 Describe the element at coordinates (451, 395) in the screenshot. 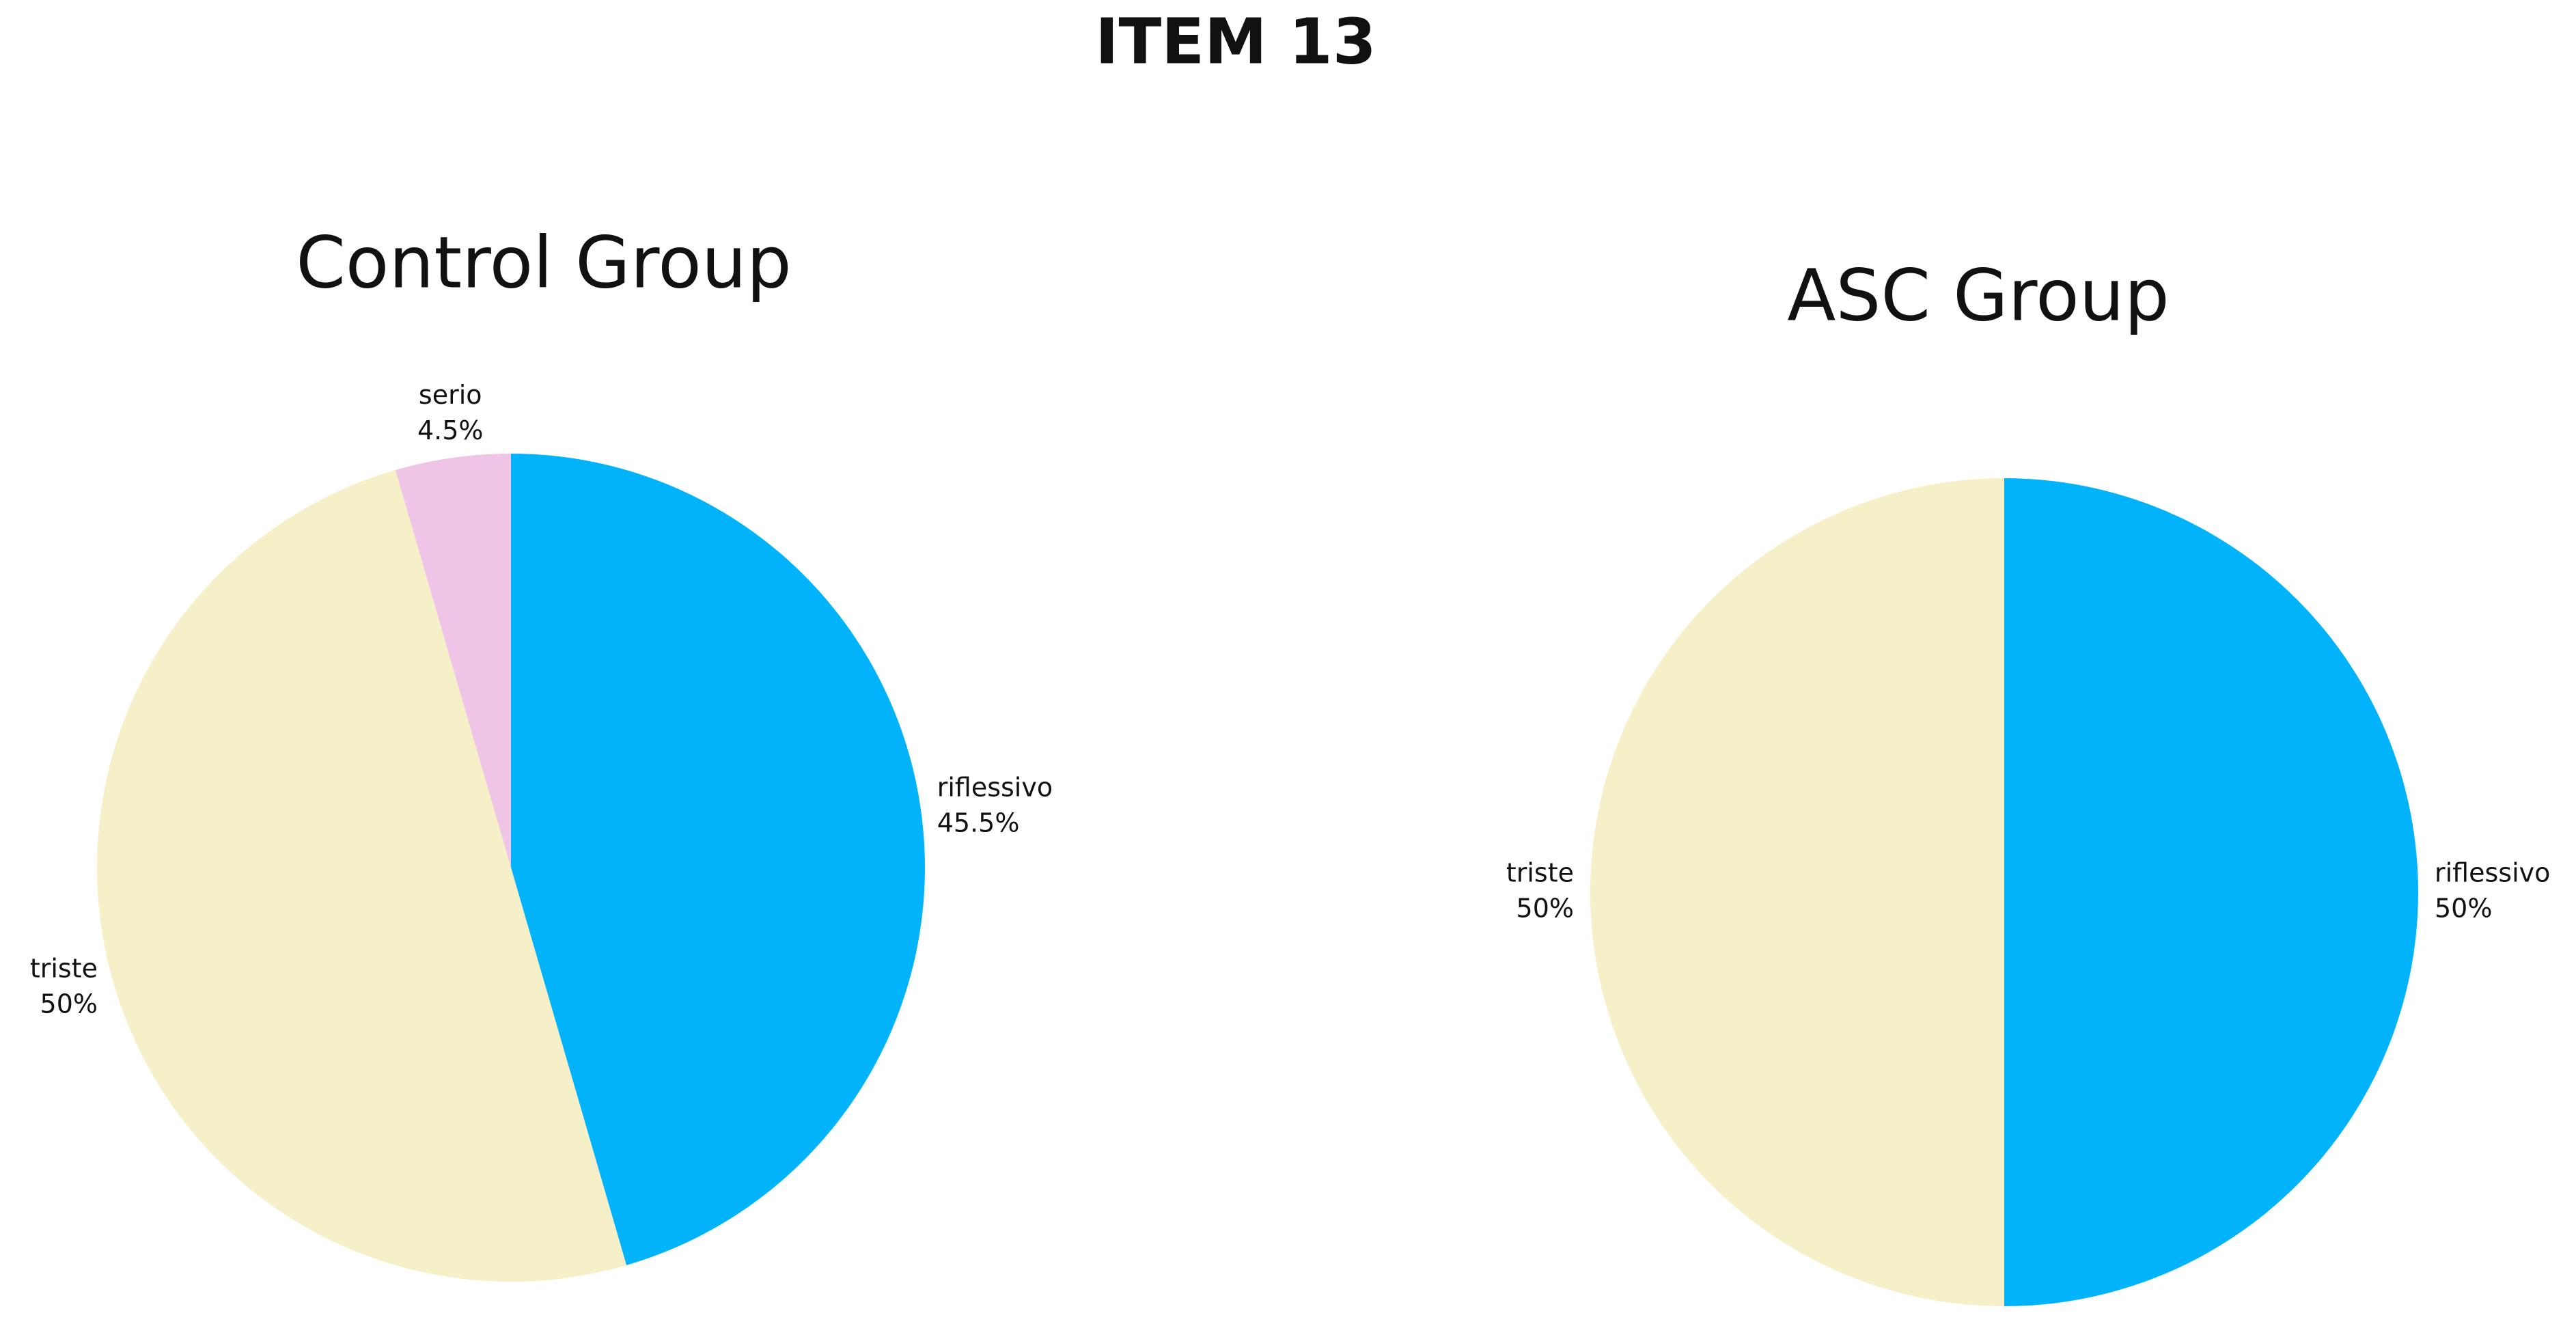

I see `slice-label: serio` at that location.